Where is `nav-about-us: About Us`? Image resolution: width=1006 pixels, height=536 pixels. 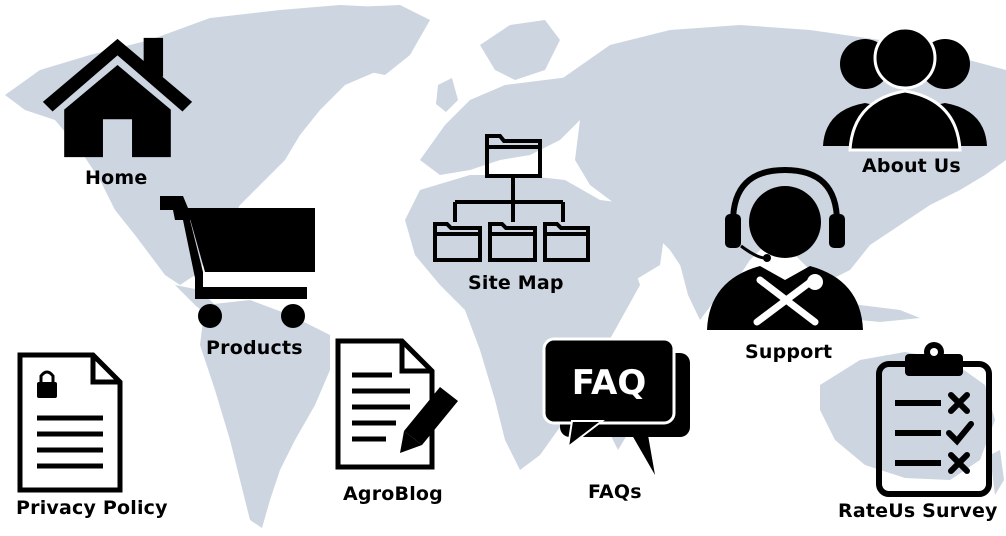
nav-about-us: About Us is located at coordinates (905, 108).